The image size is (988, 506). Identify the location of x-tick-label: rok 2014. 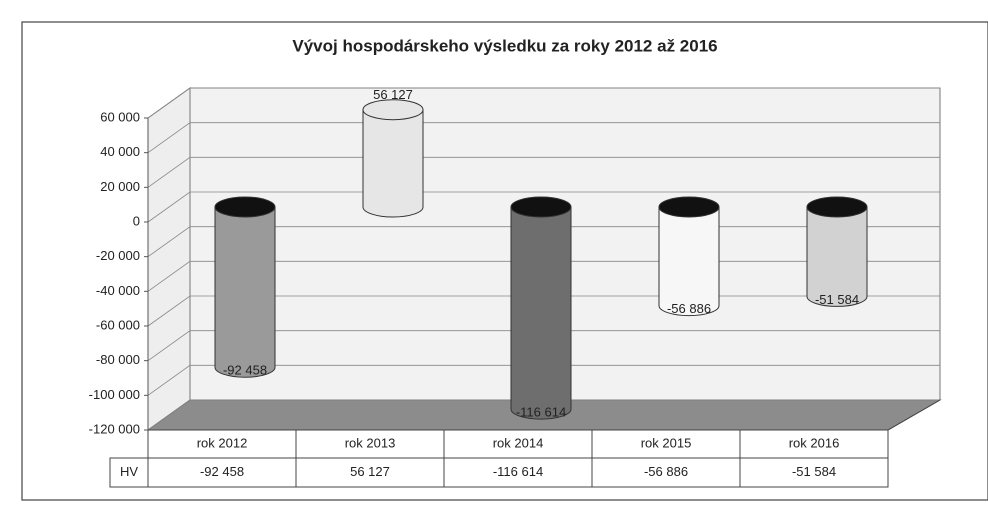
(518, 442).